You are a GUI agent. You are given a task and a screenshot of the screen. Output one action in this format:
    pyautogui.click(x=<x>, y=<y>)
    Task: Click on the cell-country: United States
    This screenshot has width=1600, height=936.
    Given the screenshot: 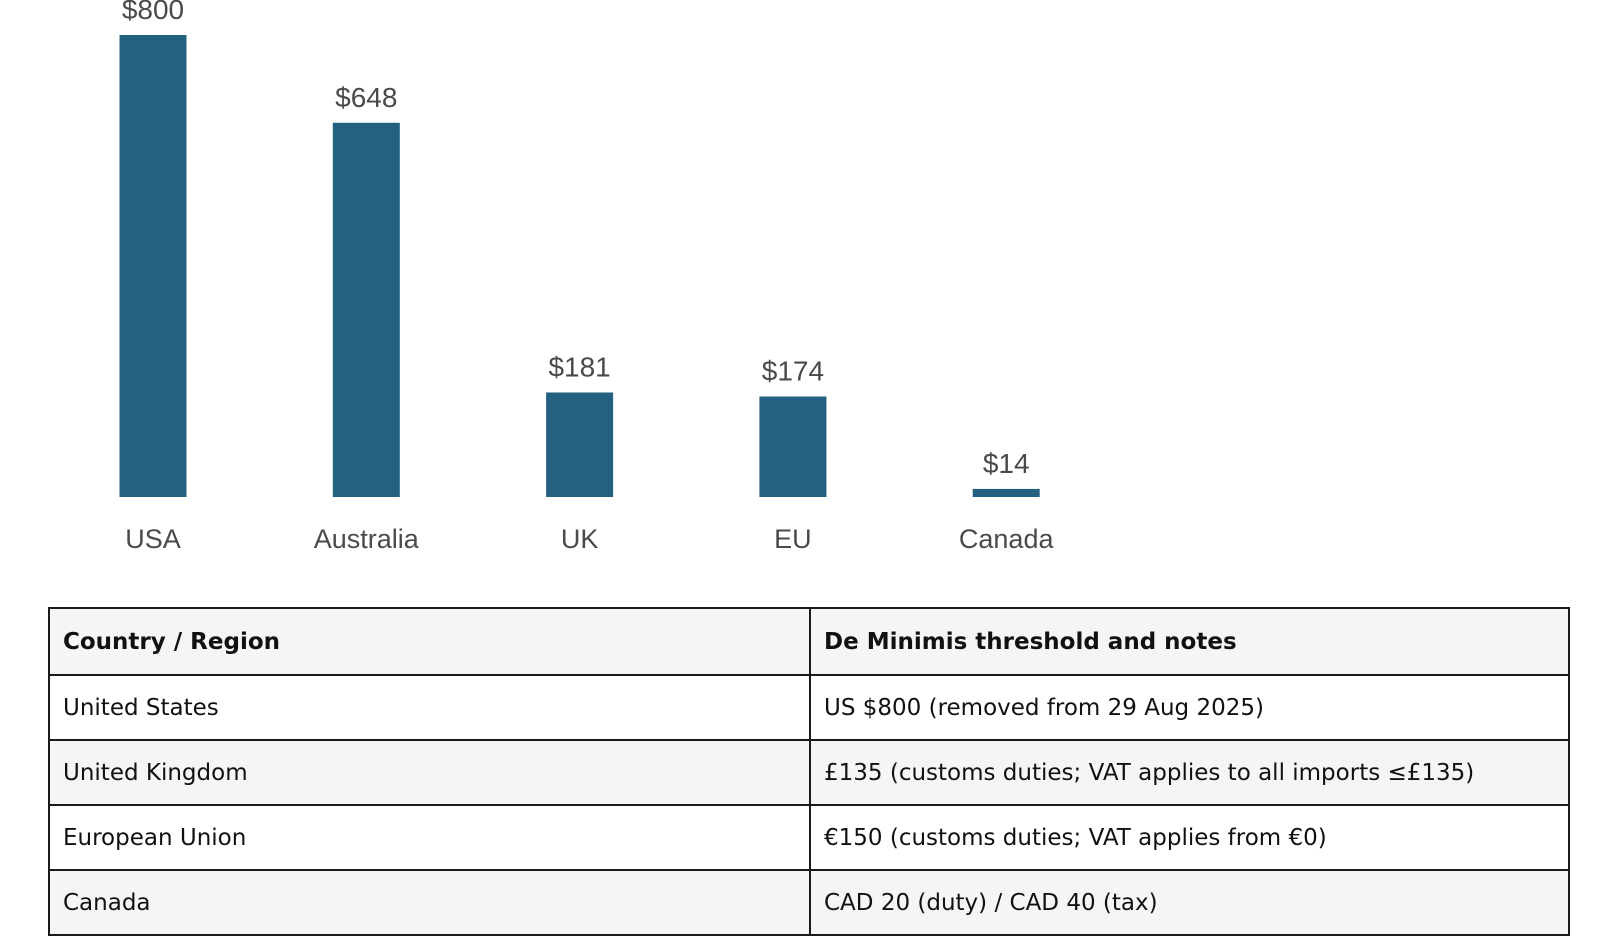 What is the action you would take?
    pyautogui.click(x=429, y=707)
    